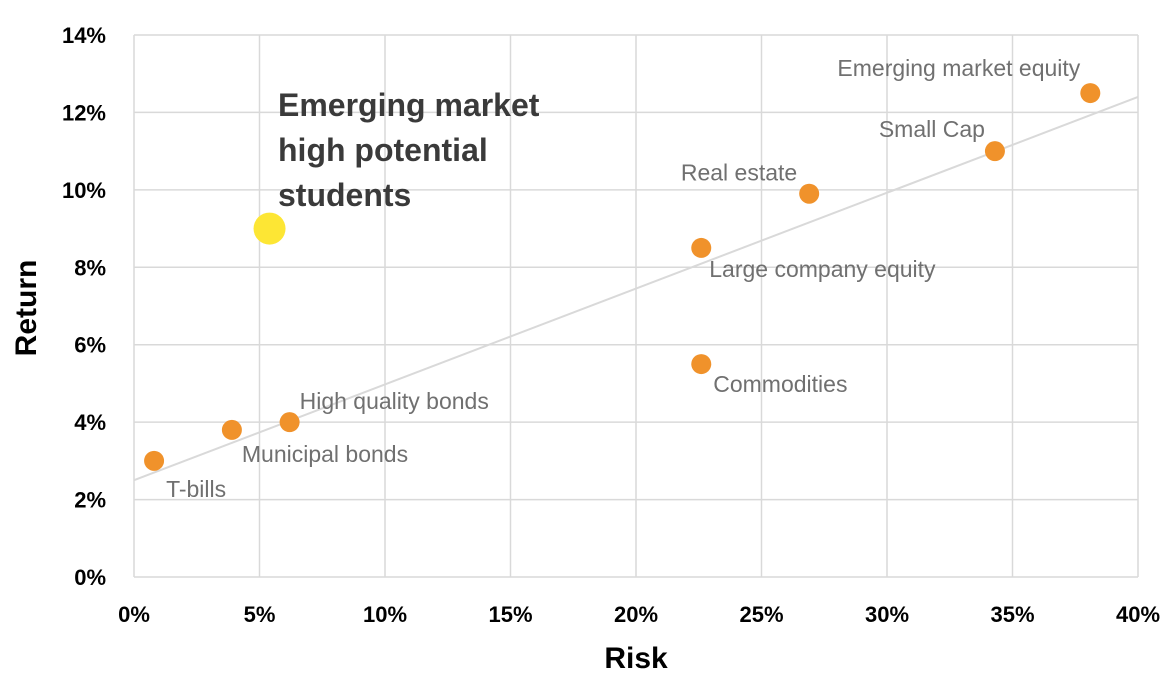 The height and width of the screenshot is (687, 1165). What do you see at coordinates (958, 68) in the screenshot?
I see `point-label: Emerging market equity` at bounding box center [958, 68].